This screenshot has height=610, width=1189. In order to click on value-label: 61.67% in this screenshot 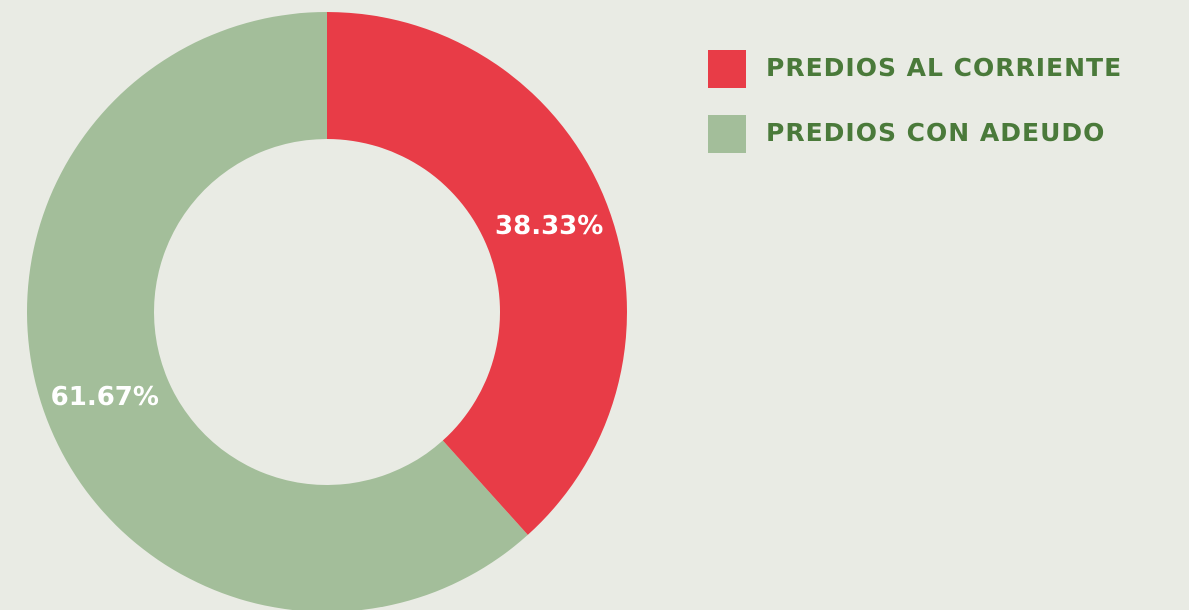, I will do `click(105, 397)`.